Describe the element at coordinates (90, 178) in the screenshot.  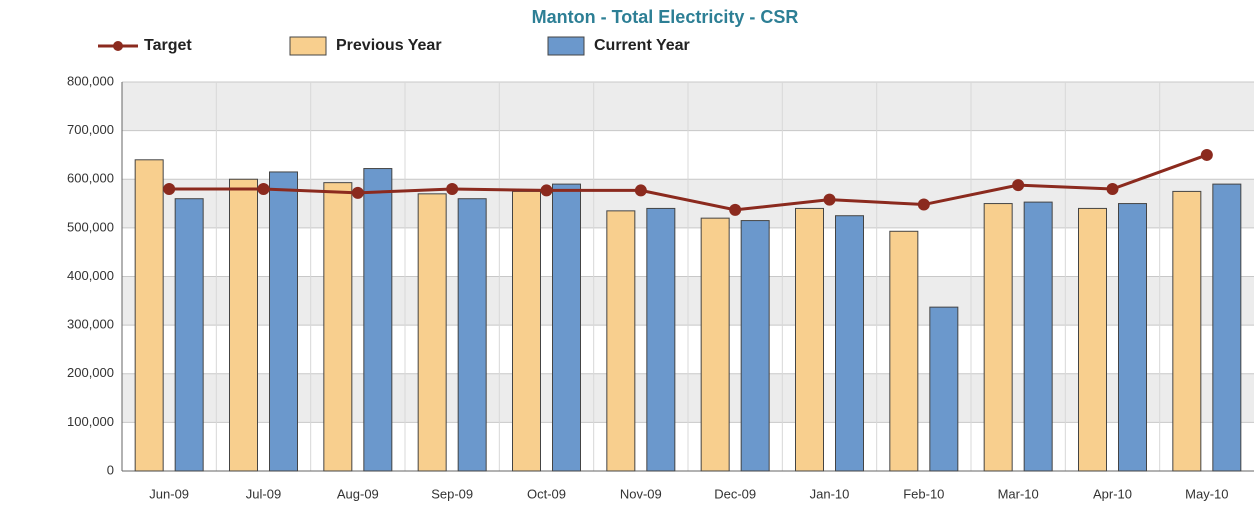
I see `y-tick-label: 600,000` at that location.